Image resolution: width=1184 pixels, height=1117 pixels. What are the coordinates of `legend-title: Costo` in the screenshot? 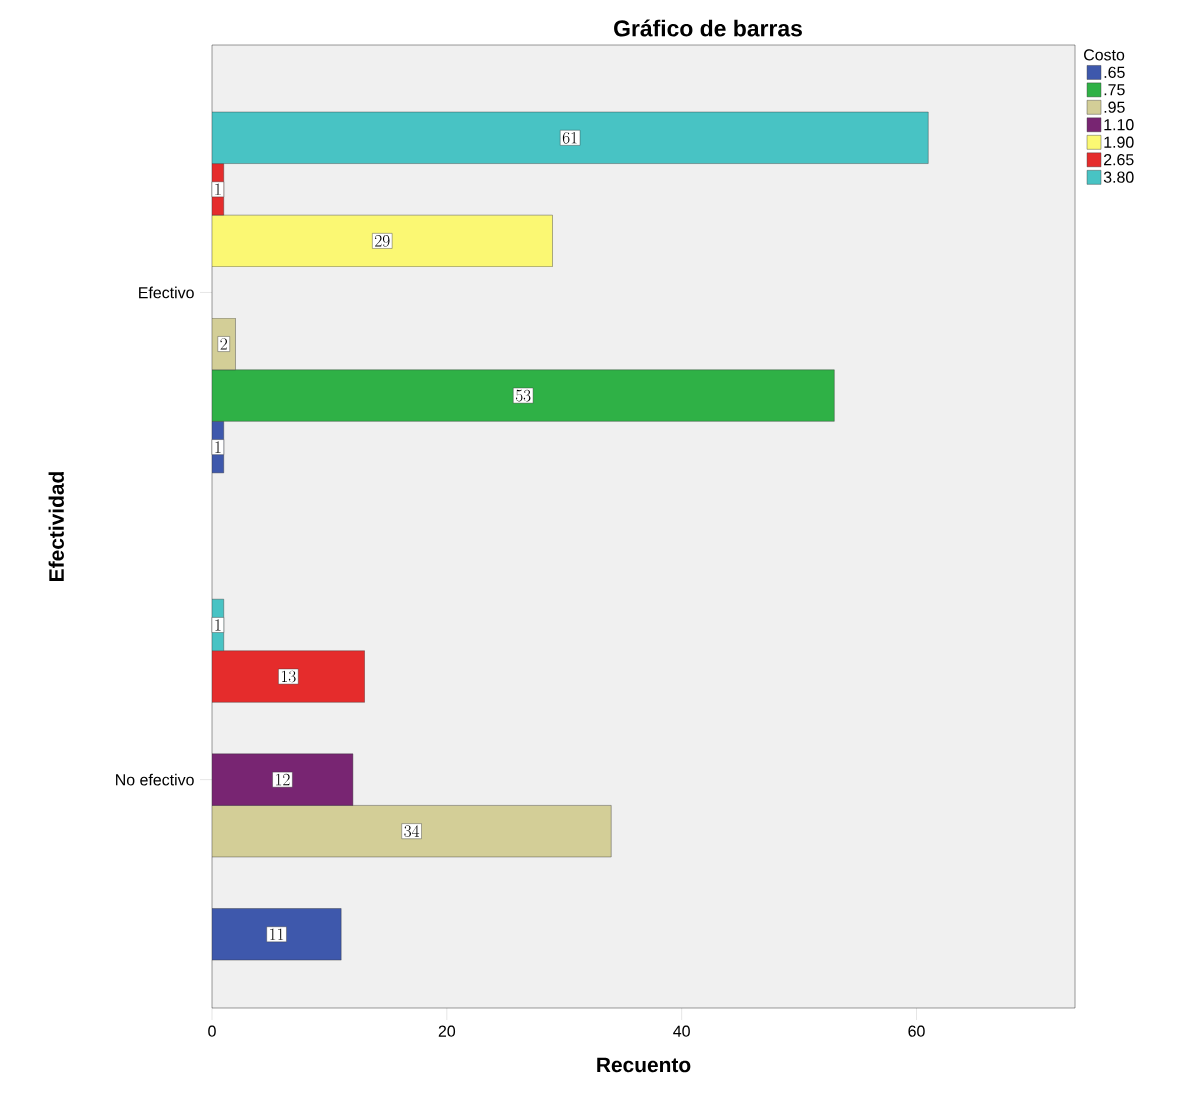 It's located at (1104, 55).